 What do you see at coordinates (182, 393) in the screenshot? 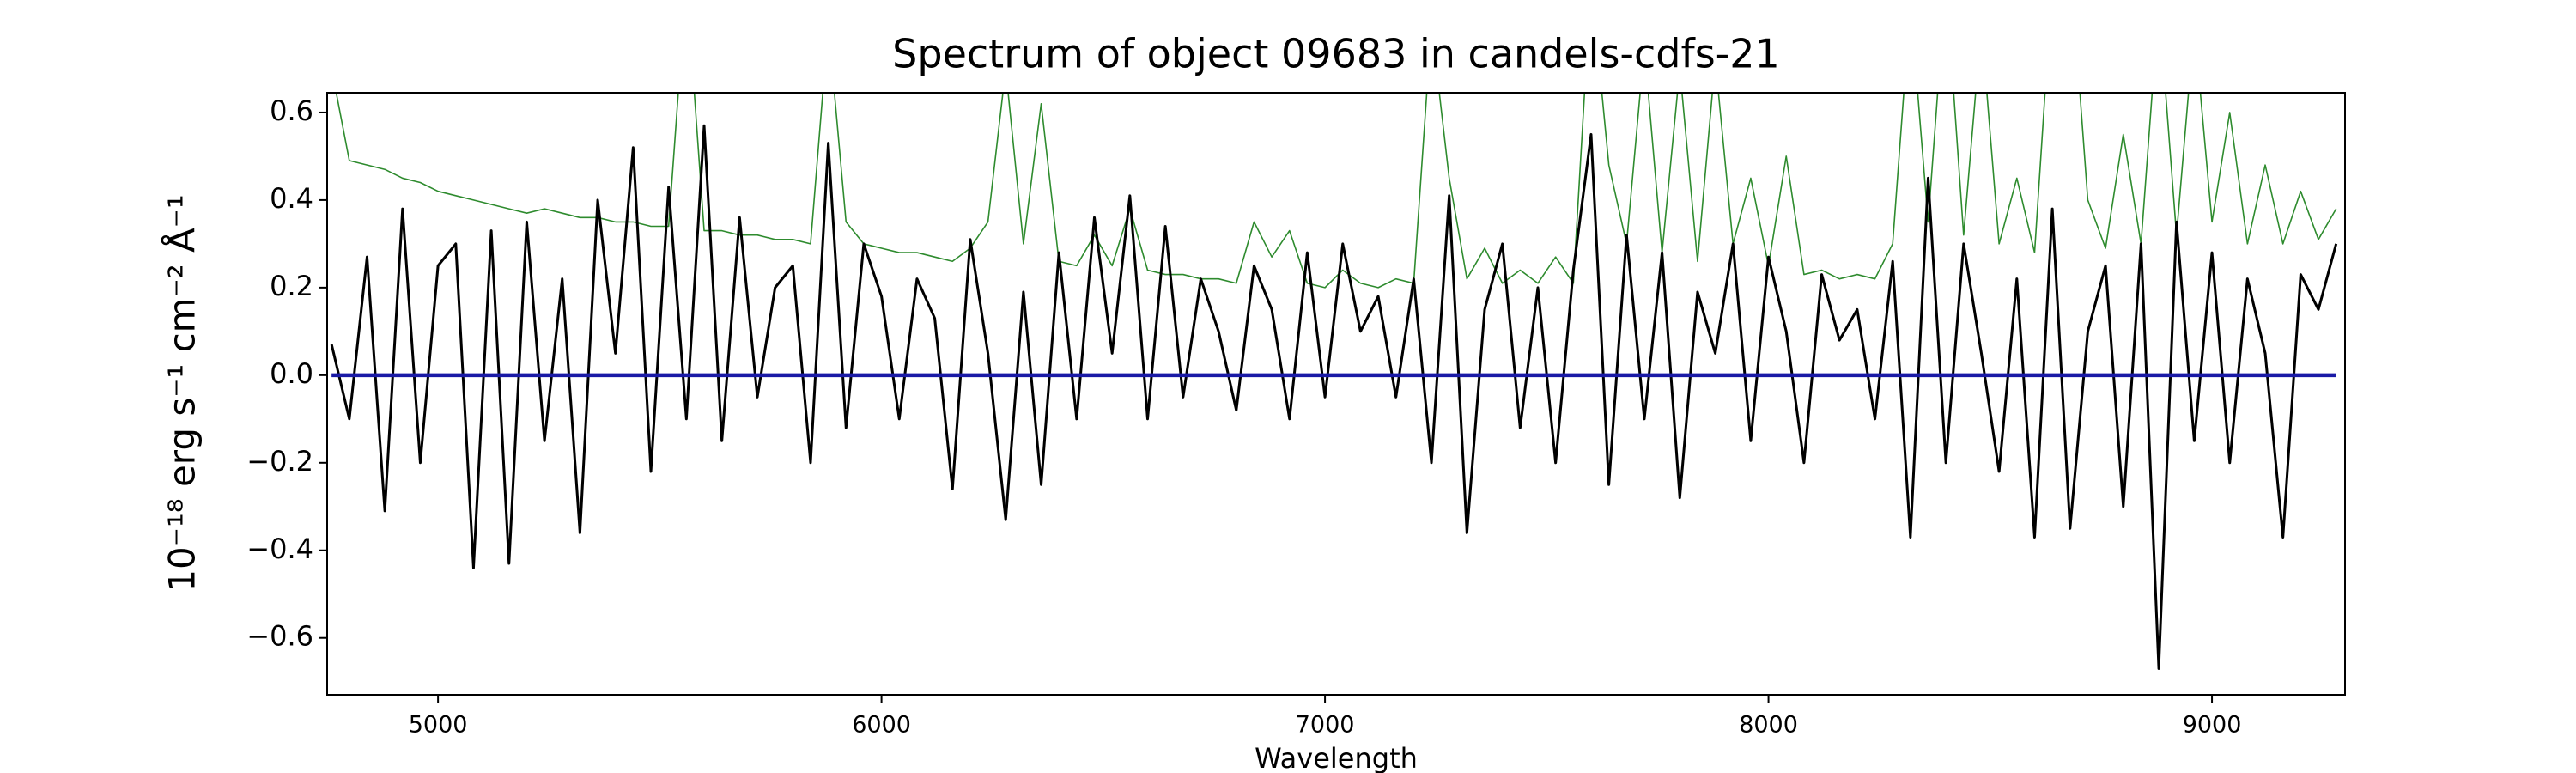
I see `y-axis-label: 10⁻¹⁸ erg s⁻¹ cm⁻² Å⁻¹` at bounding box center [182, 393].